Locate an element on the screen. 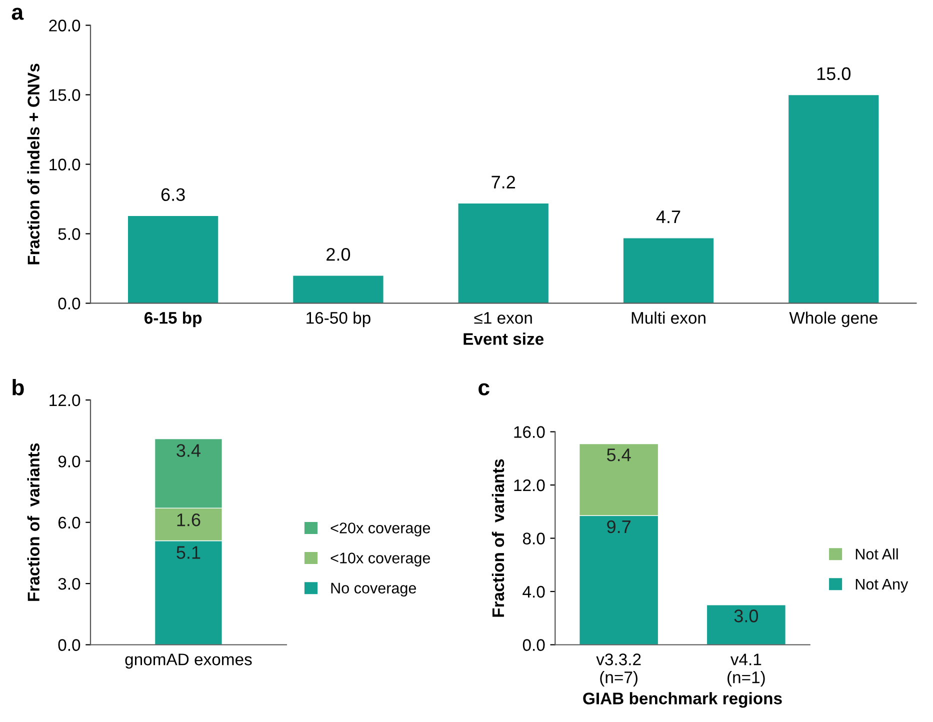 Image resolution: width=933 pixels, height=722 pixels. legend-label: <10x coverage is located at coordinates (380, 559).